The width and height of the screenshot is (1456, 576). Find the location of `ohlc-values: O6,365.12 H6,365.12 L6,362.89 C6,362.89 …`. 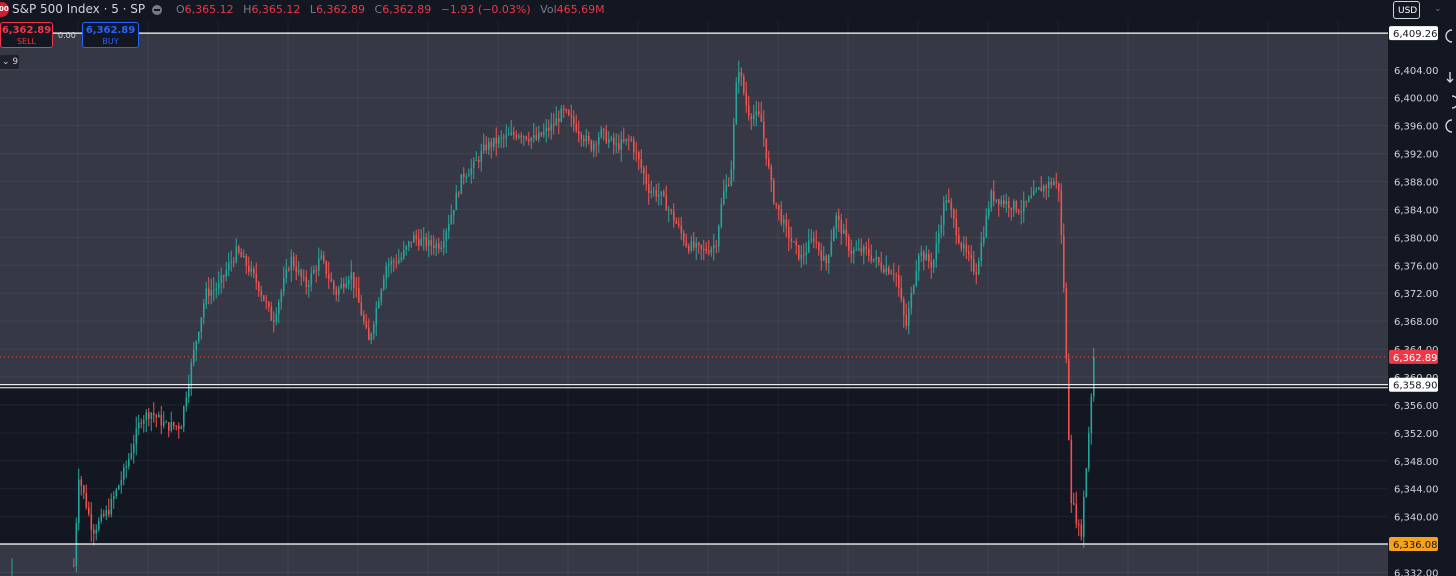

ohlc-values: O6,365.12 H6,365.12 L6,362.89 C6,362.89 … is located at coordinates (393, 9).